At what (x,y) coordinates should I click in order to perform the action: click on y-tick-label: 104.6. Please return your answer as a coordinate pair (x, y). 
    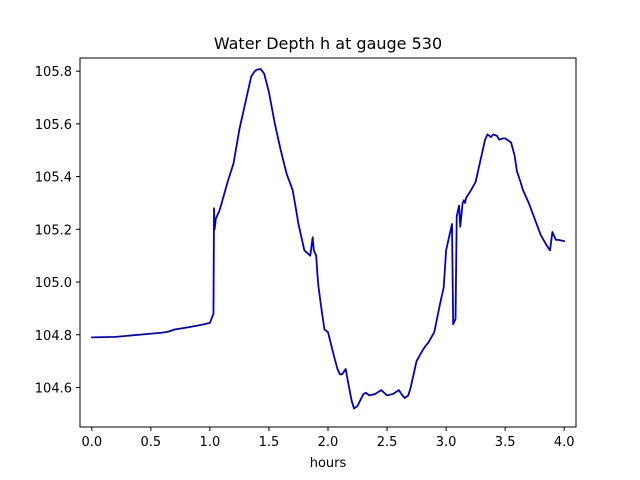
    Looking at the image, I should click on (53, 388).